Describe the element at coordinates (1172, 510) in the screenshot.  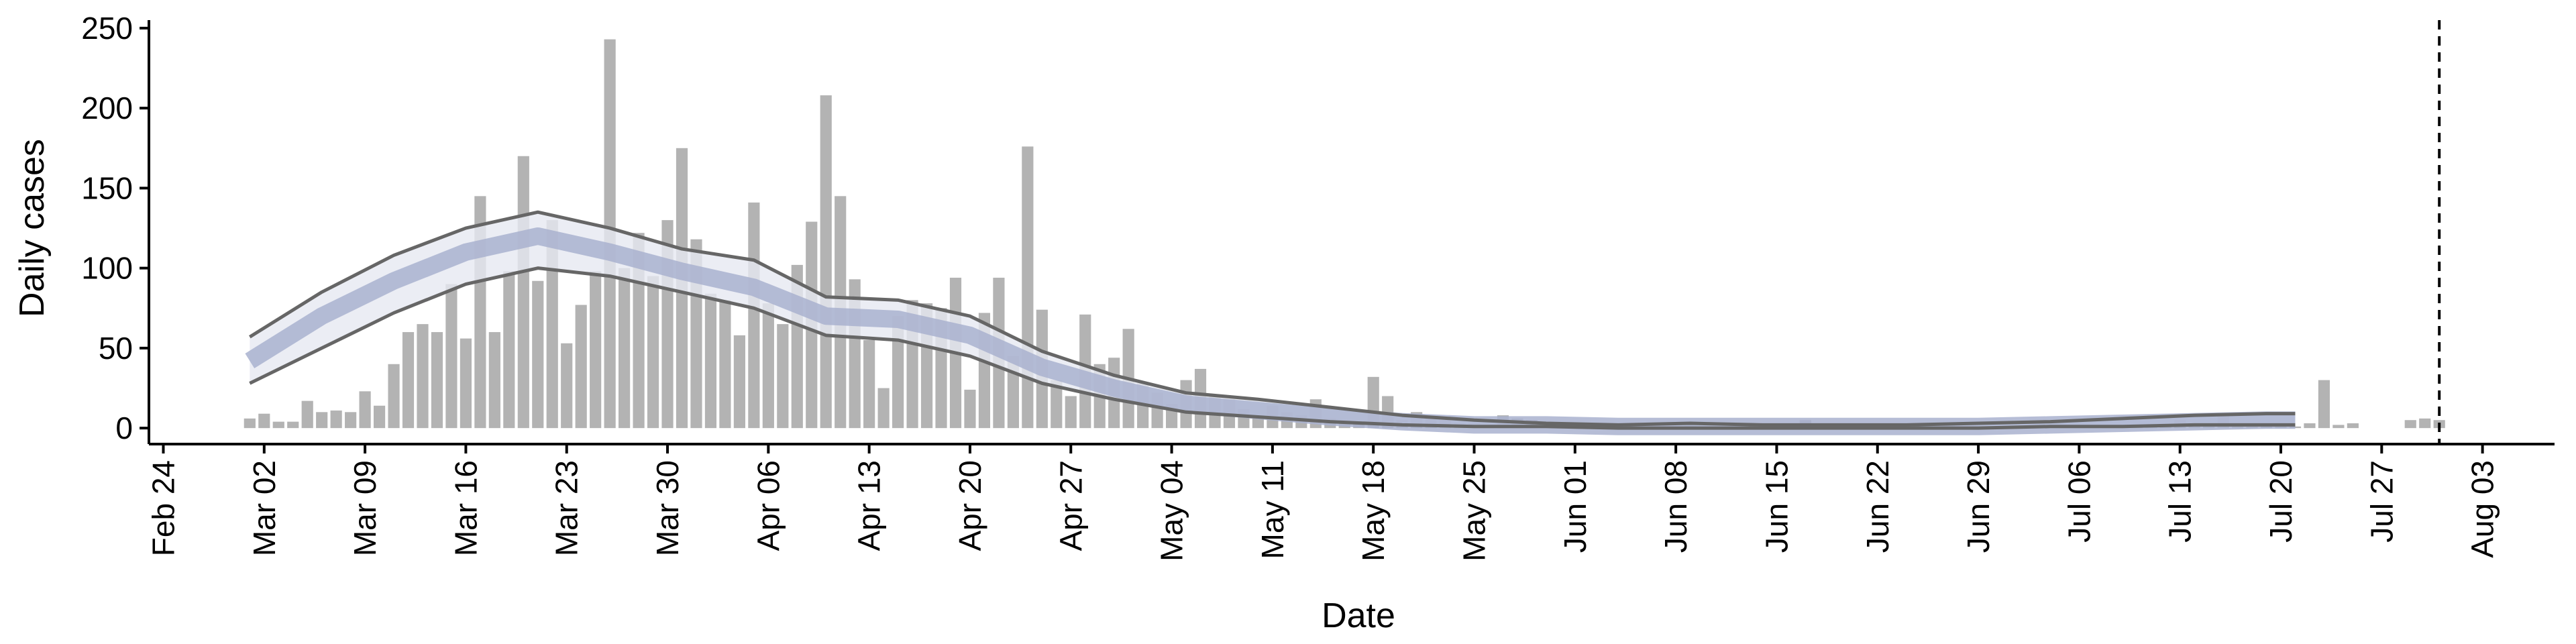
I see `x-tick-label: May 04` at that location.